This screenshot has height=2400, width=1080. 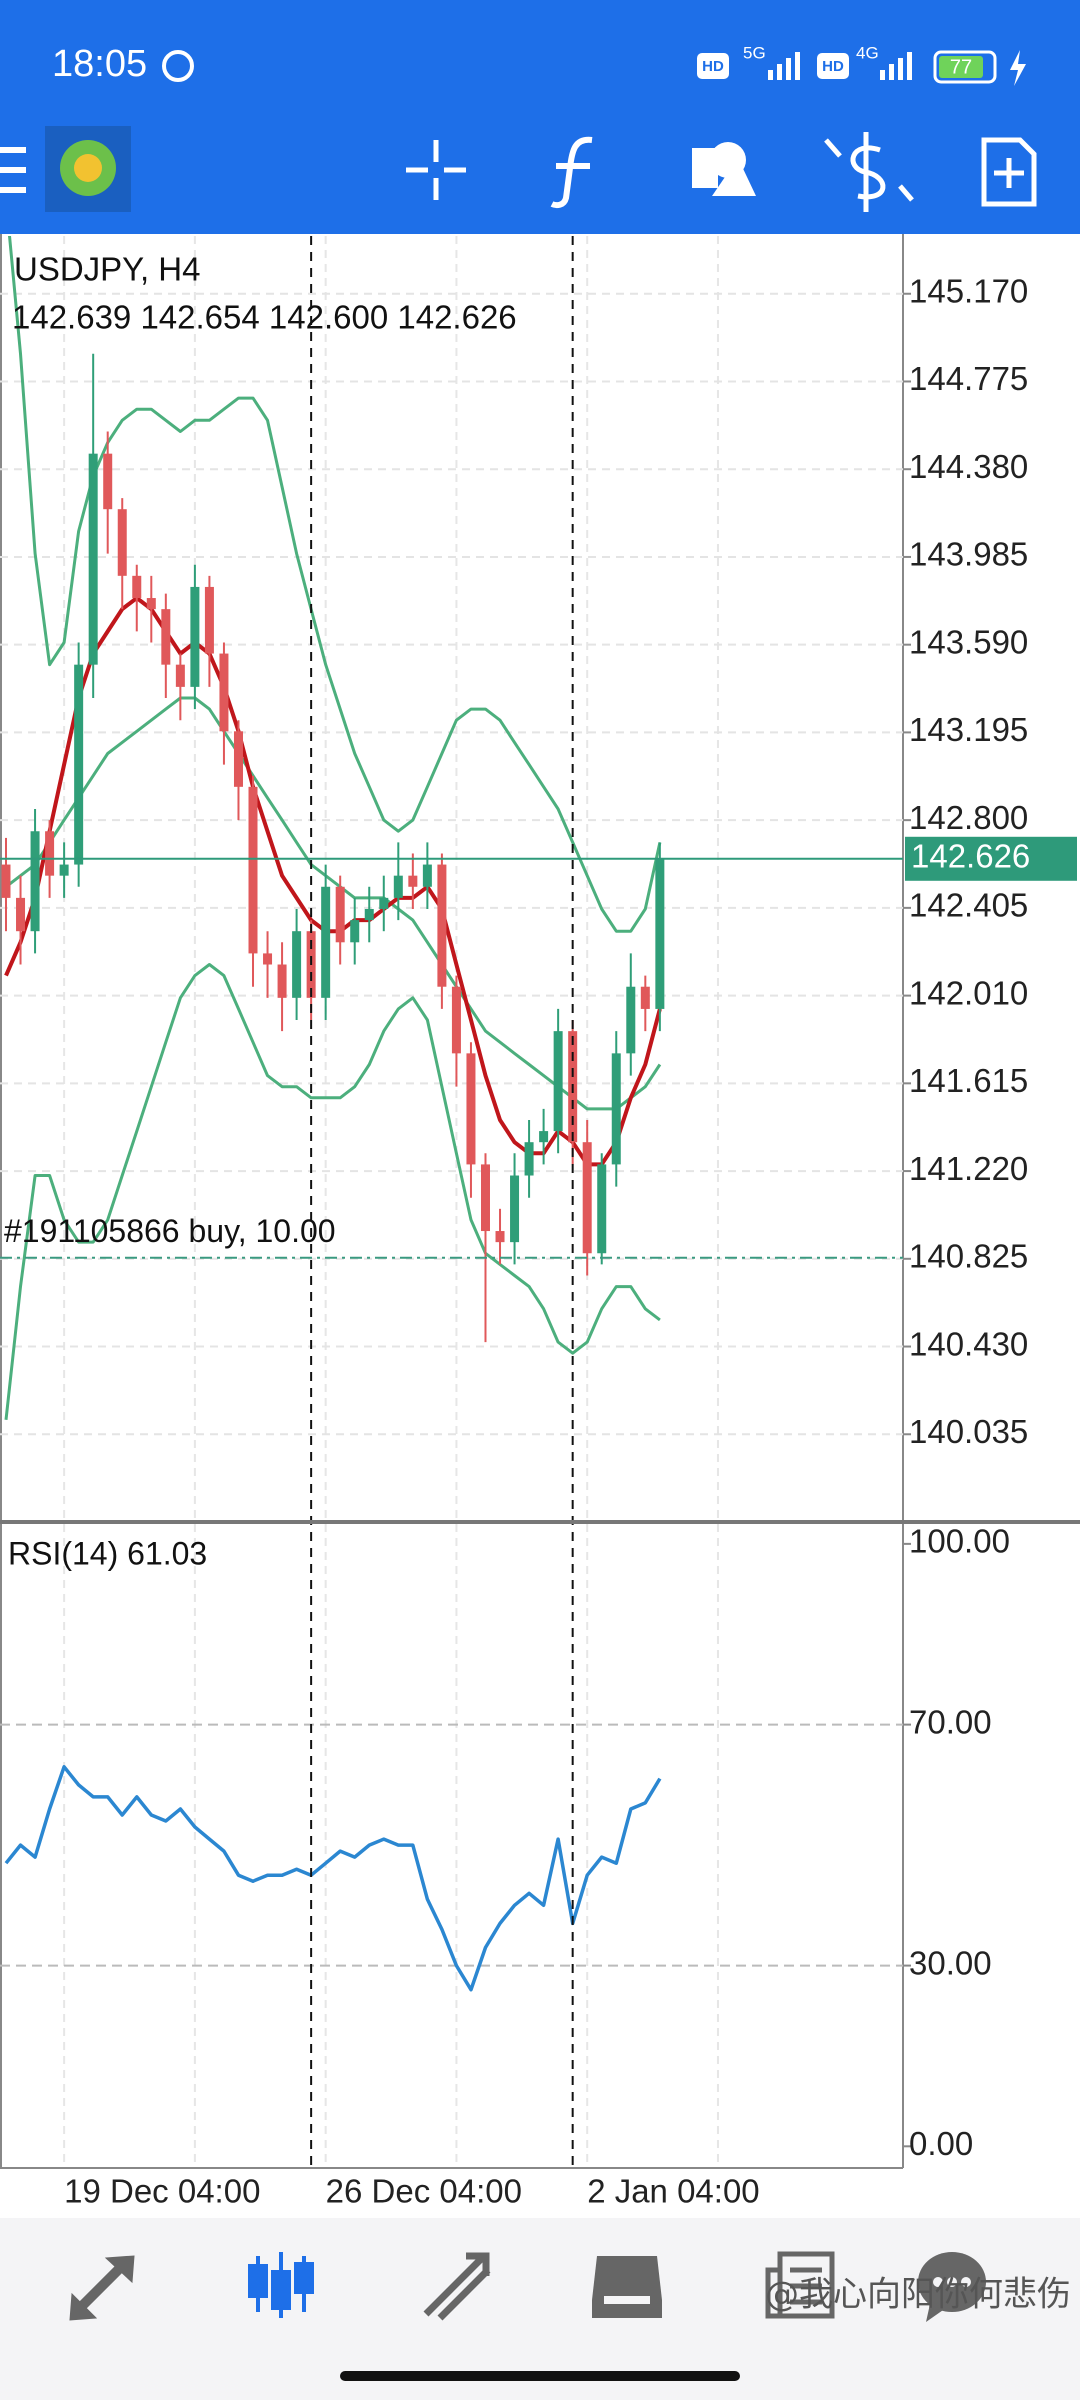 I want to click on charging-icon, so click(x=1018, y=68).